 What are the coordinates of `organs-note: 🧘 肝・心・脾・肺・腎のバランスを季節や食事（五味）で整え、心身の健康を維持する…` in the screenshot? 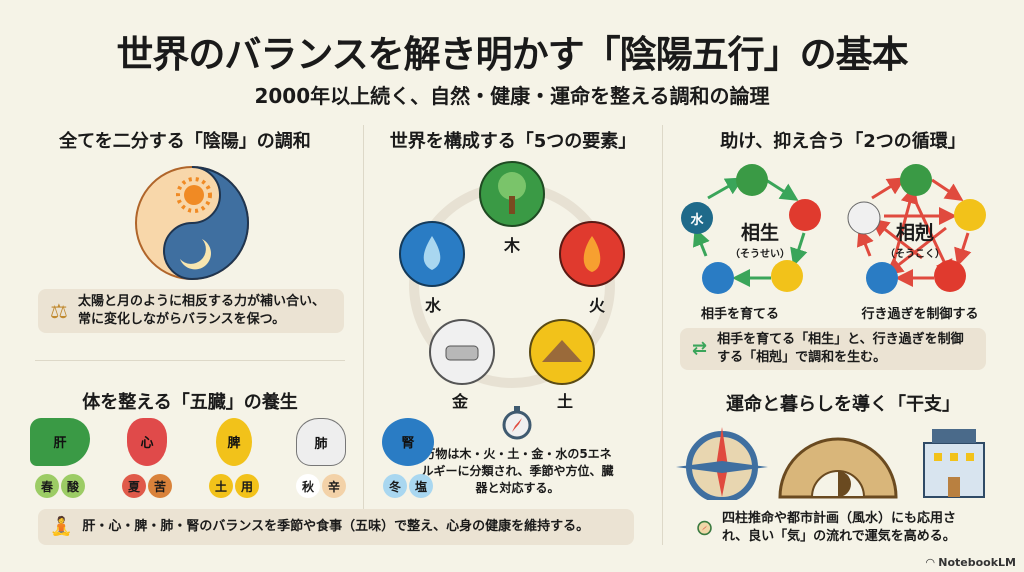 It's located at (336, 527).